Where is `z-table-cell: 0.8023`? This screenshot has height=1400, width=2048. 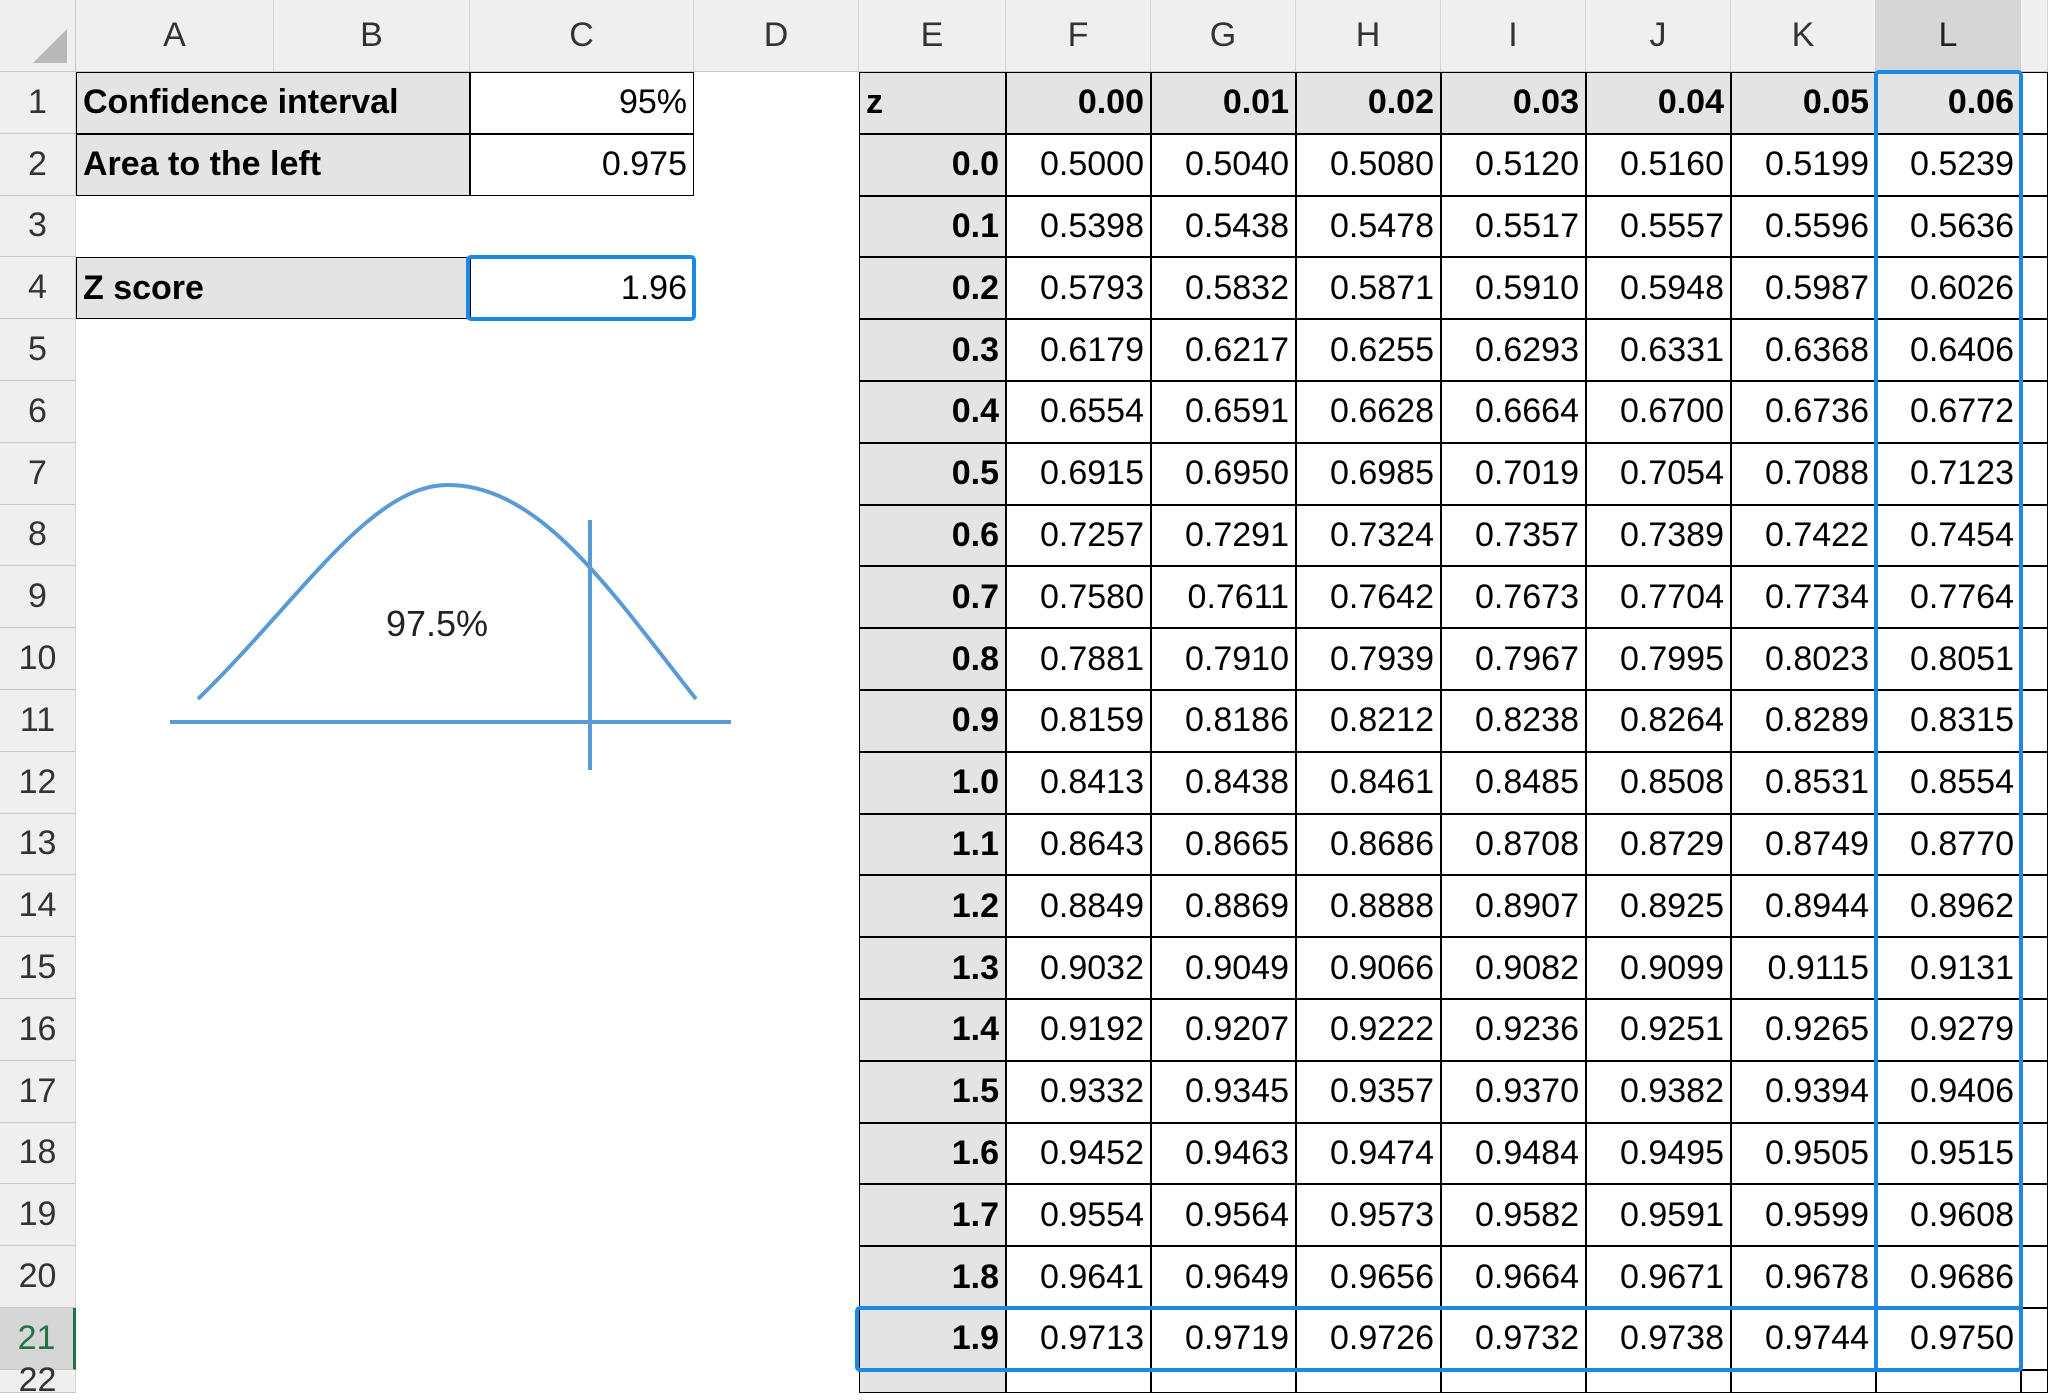
z-table-cell: 0.8023 is located at coordinates (1803, 659).